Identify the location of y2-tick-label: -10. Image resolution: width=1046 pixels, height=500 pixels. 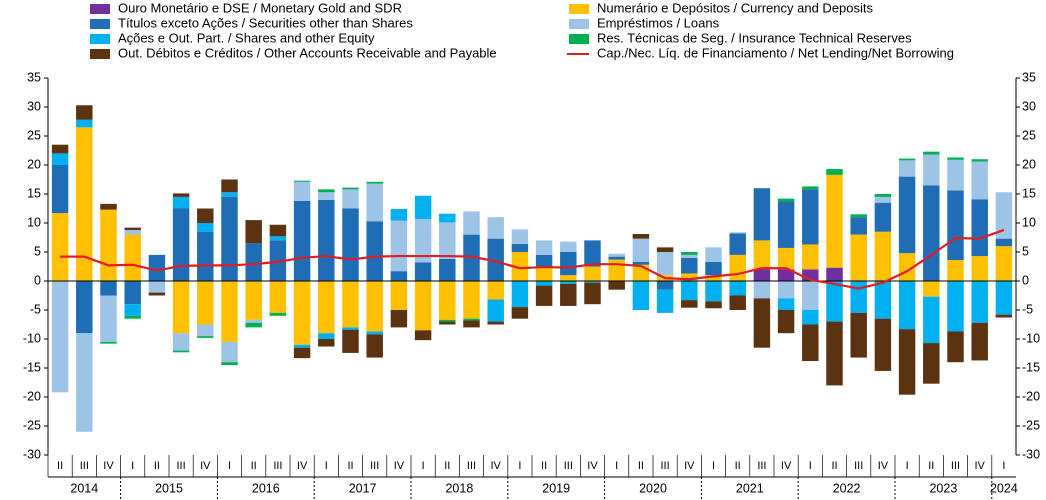
(1031, 338).